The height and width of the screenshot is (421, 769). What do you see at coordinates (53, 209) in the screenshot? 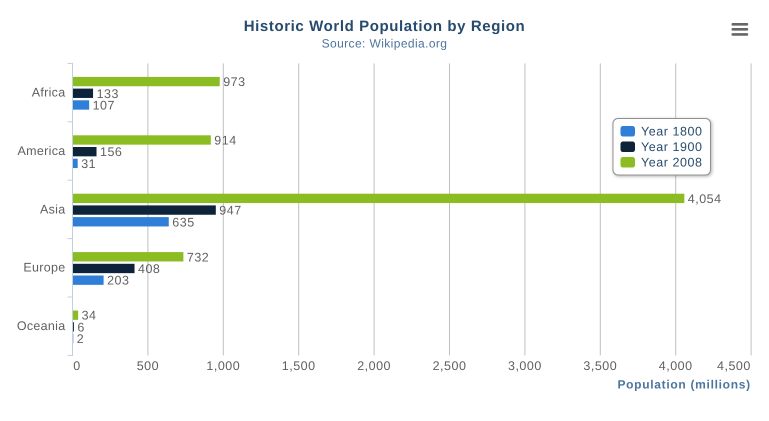
I see `svg-text: Asia` at bounding box center [53, 209].